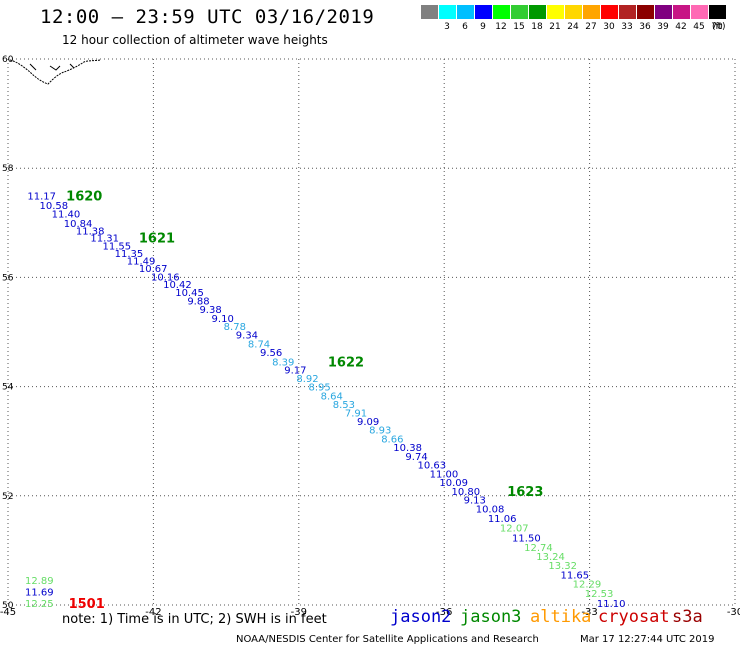  What do you see at coordinates (259, 344) in the screenshot?
I see `wave-height-label: 8.74` at bounding box center [259, 344].